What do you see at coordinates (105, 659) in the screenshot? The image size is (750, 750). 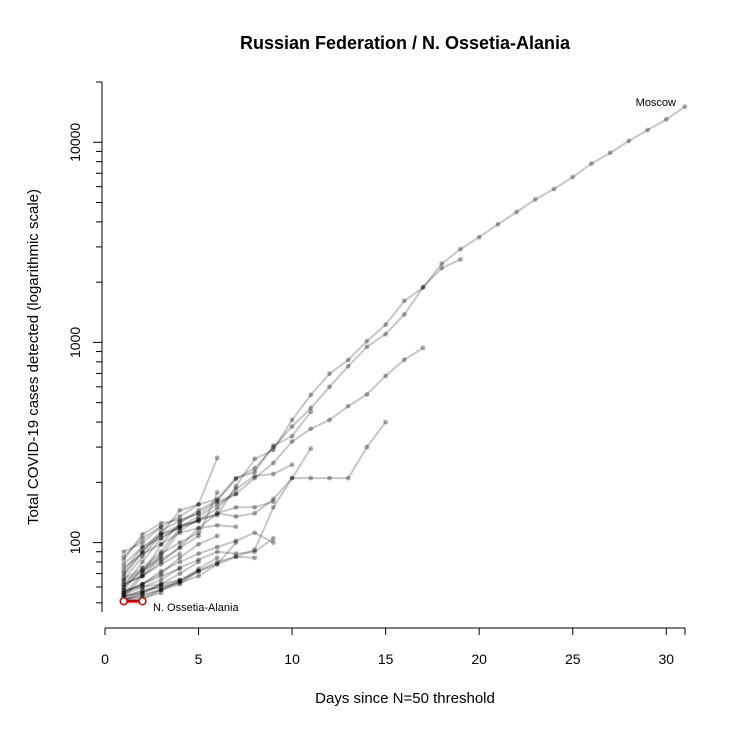 I see `x-tick-label: 0` at bounding box center [105, 659].